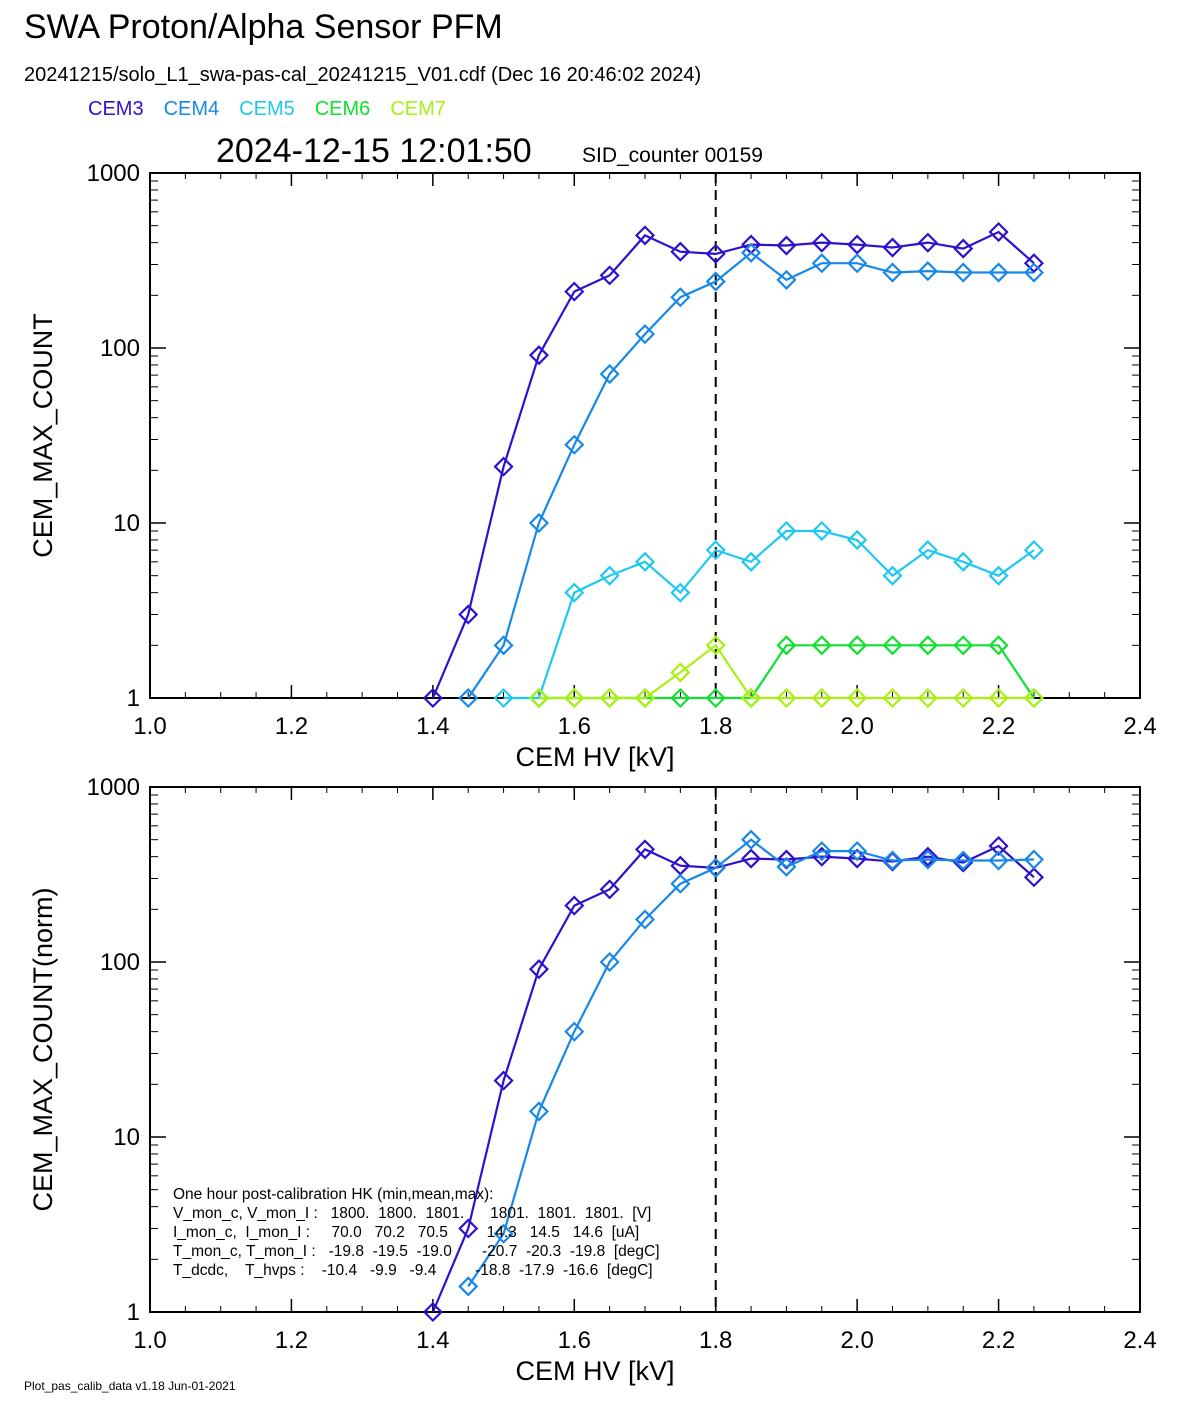 This screenshot has height=1411, width=1201. Describe the element at coordinates (750, 475) in the screenshot. I see `series-line-cem4` at that location.